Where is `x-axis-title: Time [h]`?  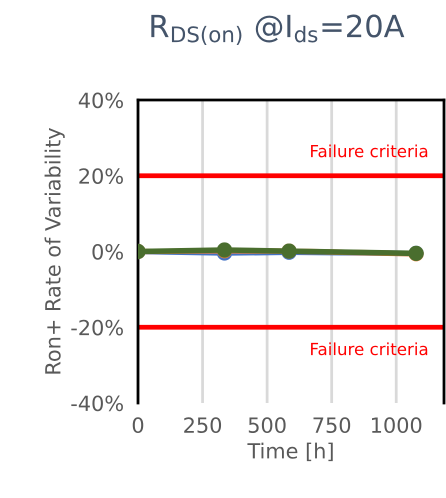
x-axis-title: Time [h] is located at coordinates (290, 452).